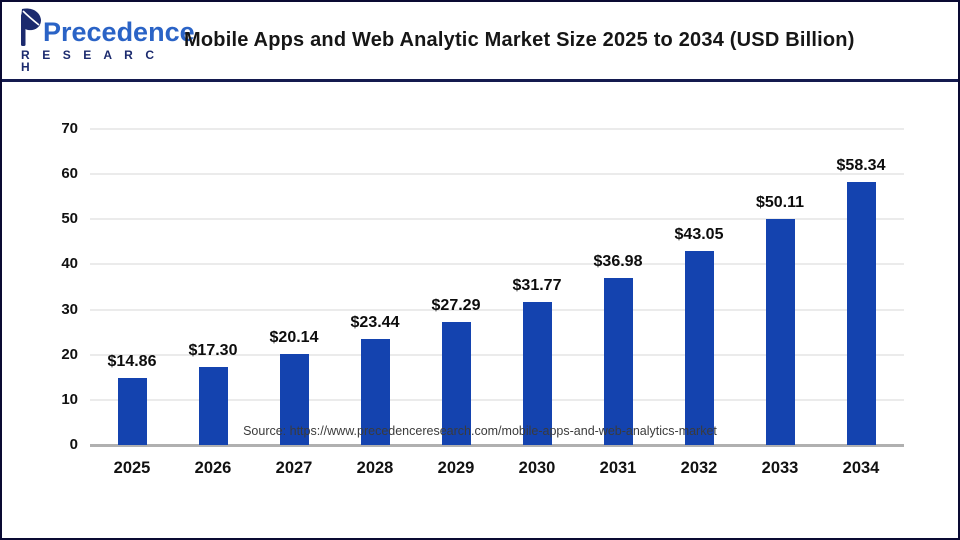 Image resolution: width=960 pixels, height=540 pixels. I want to click on y-axis-tick-label: 70, so click(69, 128).